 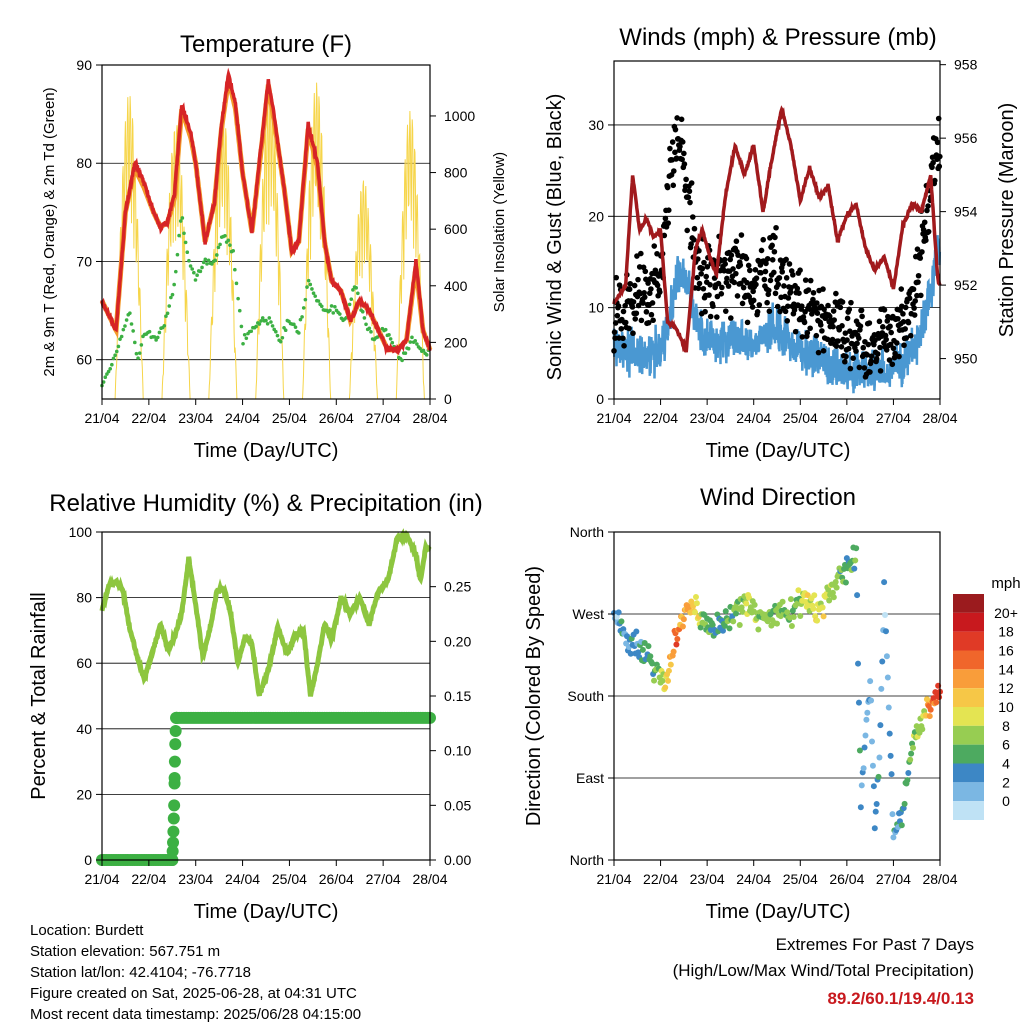 I want to click on x-tick-label: 27/04, so click(x=383, y=879).